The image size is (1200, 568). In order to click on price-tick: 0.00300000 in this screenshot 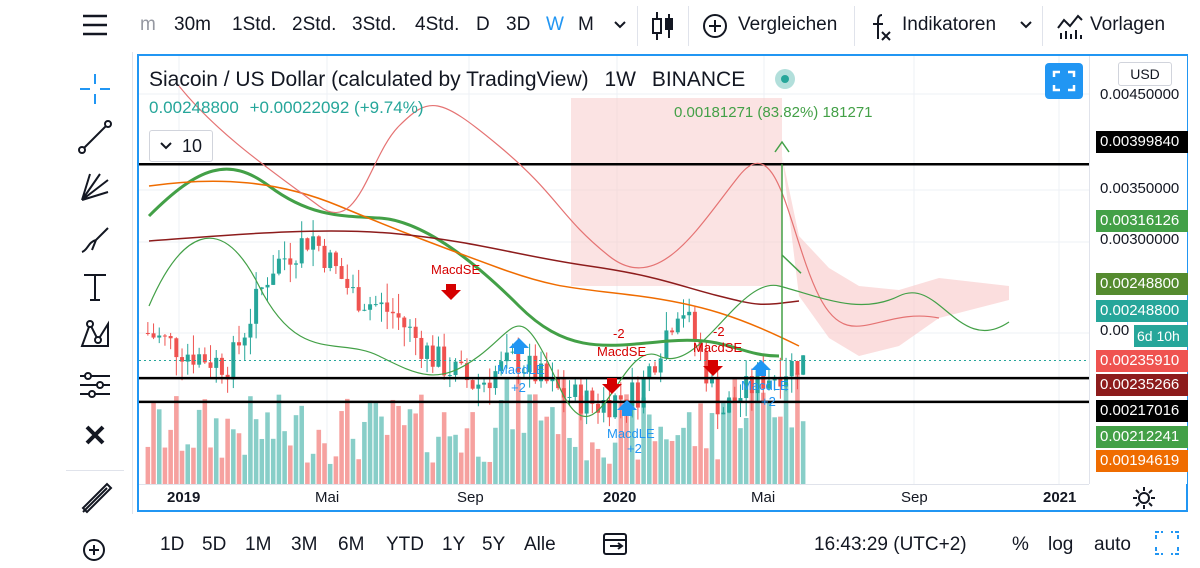, I will do `click(1140, 239)`.